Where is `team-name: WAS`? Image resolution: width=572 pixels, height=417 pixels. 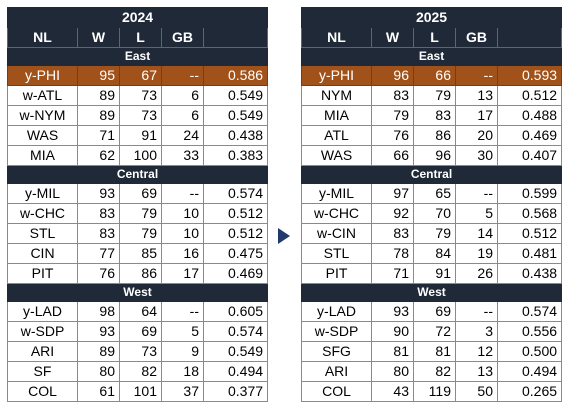
team-name: WAS is located at coordinates (336, 155).